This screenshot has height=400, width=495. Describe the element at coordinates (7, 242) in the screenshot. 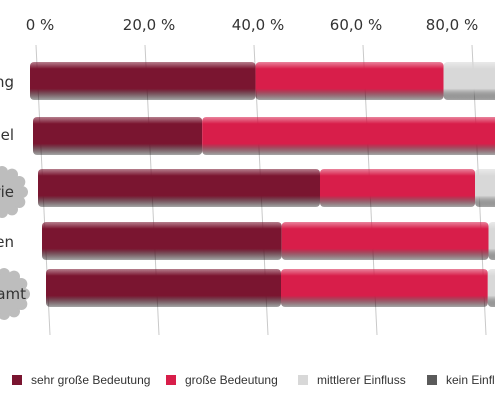

I see `category-label: uren` at that location.